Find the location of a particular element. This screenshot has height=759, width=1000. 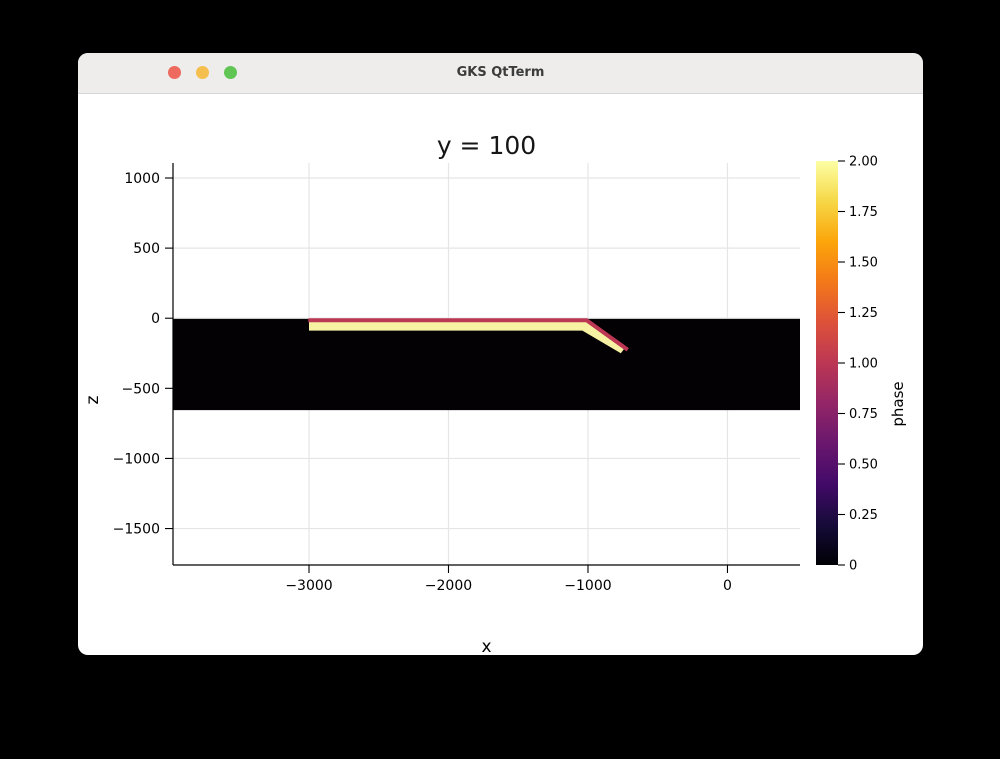

zoom-button is located at coordinates (230, 72).